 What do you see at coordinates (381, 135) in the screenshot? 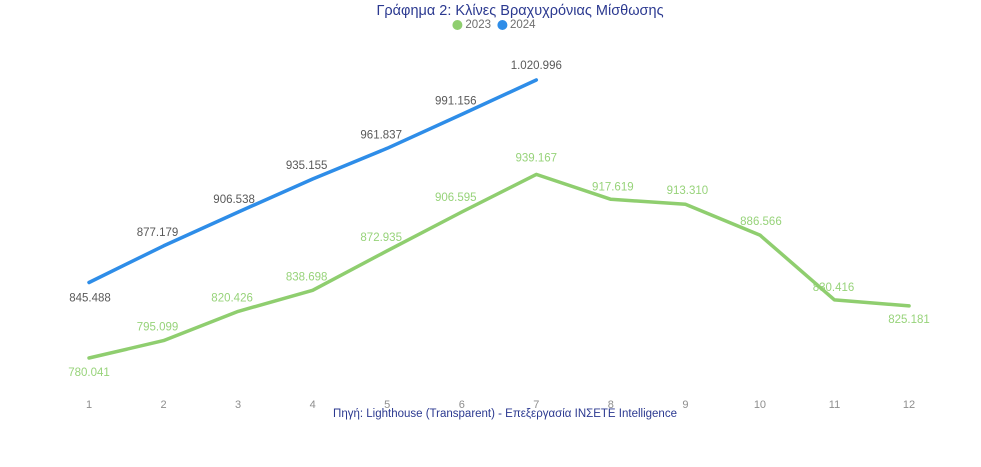
I see `data-label: 961.837` at bounding box center [381, 135].